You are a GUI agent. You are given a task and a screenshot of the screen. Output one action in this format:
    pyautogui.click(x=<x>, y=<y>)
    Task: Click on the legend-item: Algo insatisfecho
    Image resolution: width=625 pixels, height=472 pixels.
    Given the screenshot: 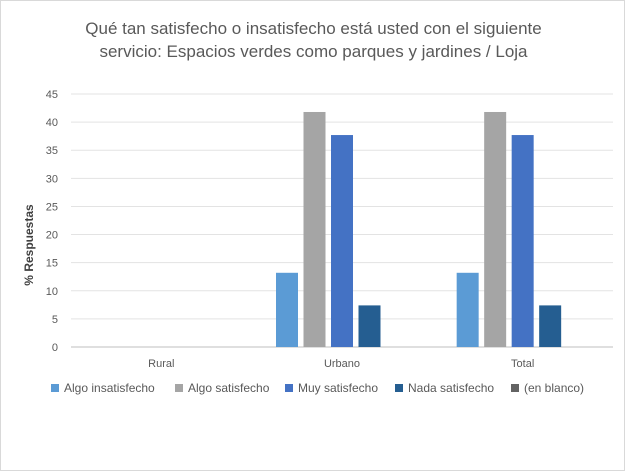 What is the action you would take?
    pyautogui.click(x=103, y=388)
    